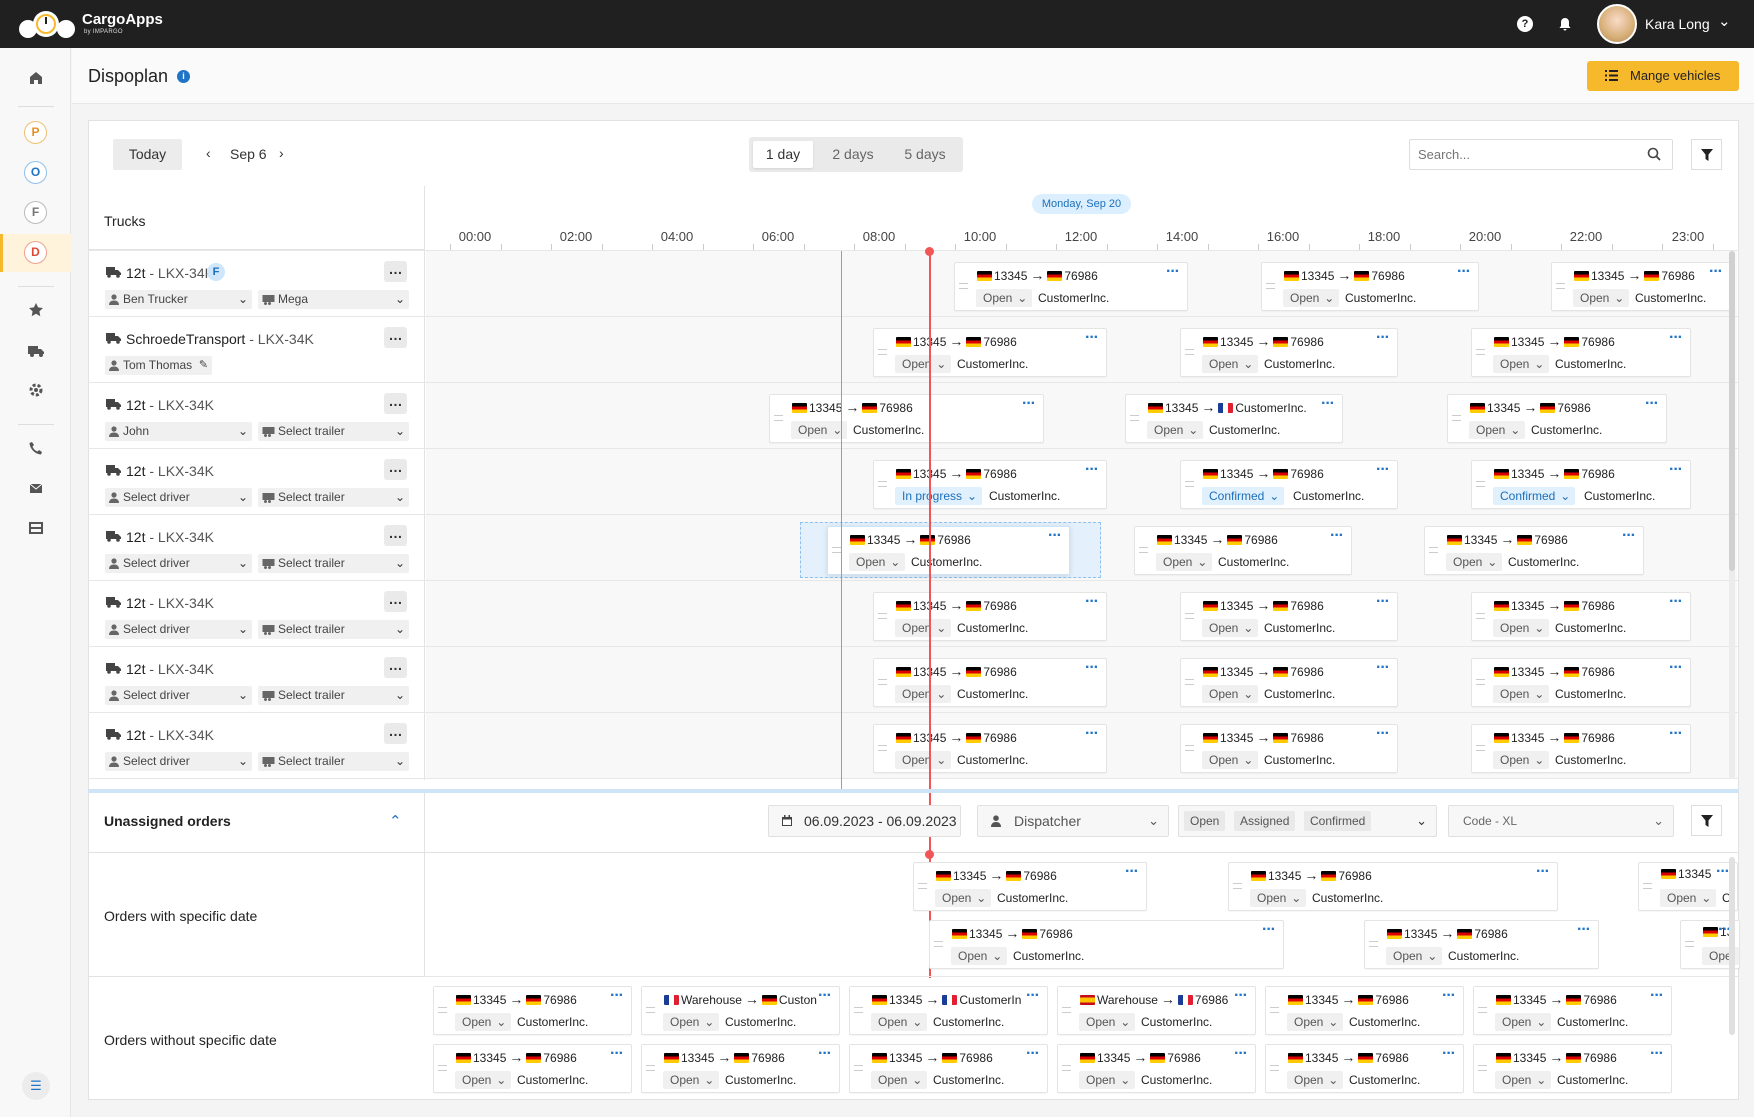  What do you see at coordinates (1706, 820) in the screenshot?
I see `unassigned-filter-button` at bounding box center [1706, 820].